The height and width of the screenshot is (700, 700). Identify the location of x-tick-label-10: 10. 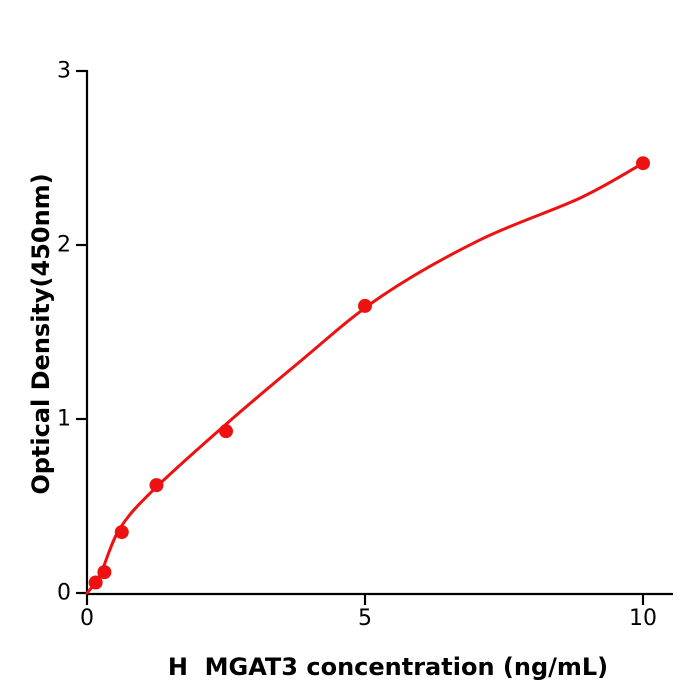
(643, 618).